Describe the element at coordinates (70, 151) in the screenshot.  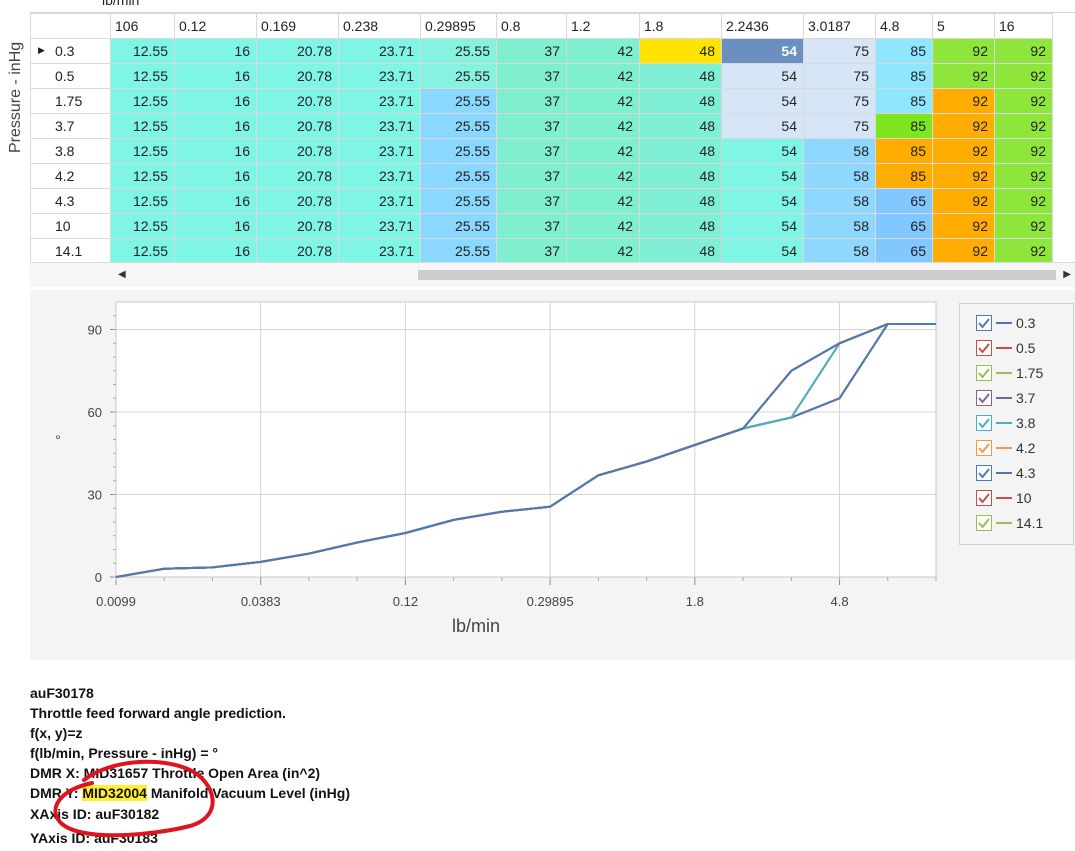
I see `row-header: 3.8` at that location.